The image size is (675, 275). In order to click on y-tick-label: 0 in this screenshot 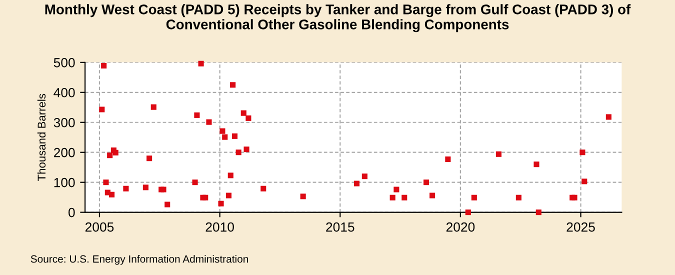, I will do `click(71, 213)`.